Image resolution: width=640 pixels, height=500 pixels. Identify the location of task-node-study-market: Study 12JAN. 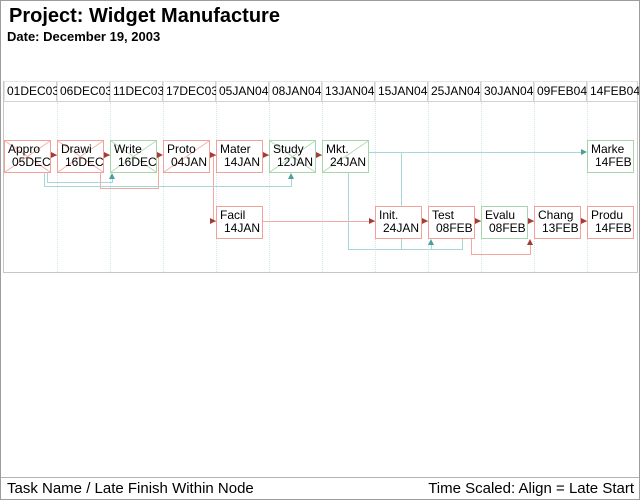
(292, 156).